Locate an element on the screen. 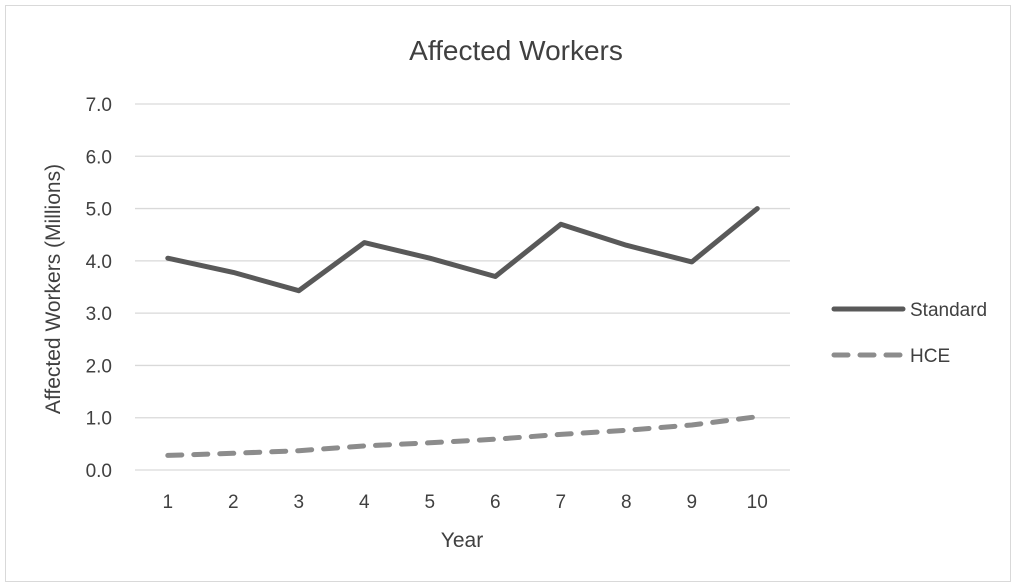 This screenshot has width=1015, height=586. x-axis-ticks: 1 2 3 4 5 6 7 8 9 10 is located at coordinates (464, 502).